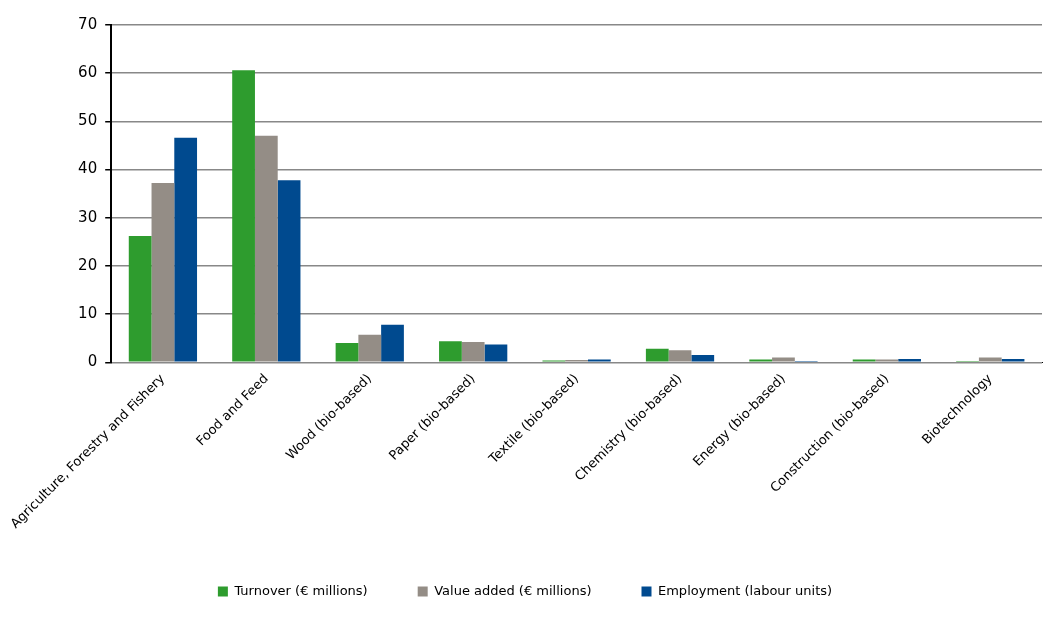  Describe the element at coordinates (745, 590) in the screenshot. I see `legend-label: Employment (labour units)` at that location.